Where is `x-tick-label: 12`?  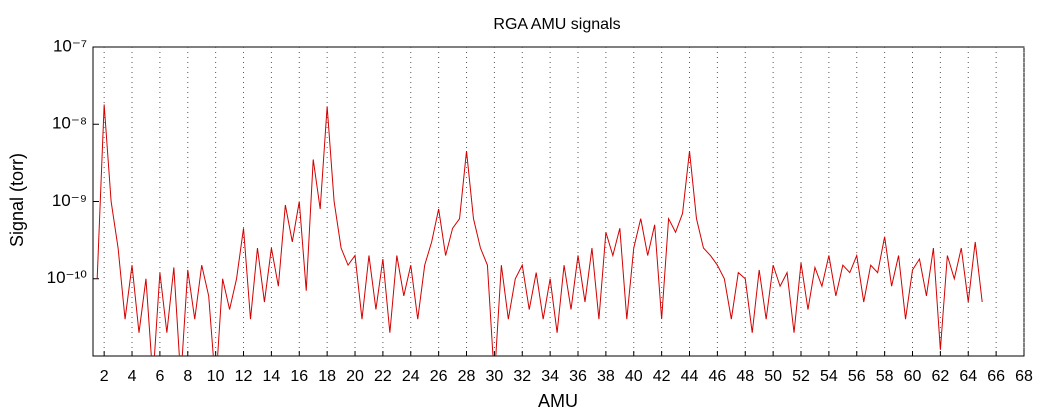
x-tick-label: 12 is located at coordinates (244, 376).